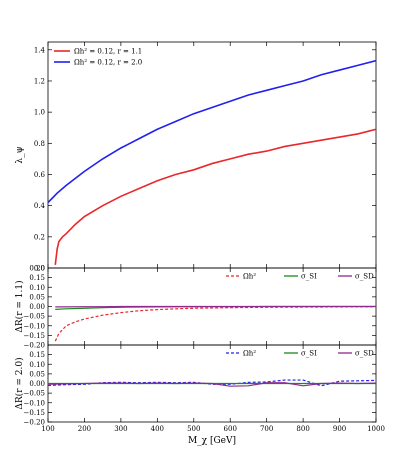  I want to click on panel-middle-legend-label-0: Ωh², so click(249, 277).